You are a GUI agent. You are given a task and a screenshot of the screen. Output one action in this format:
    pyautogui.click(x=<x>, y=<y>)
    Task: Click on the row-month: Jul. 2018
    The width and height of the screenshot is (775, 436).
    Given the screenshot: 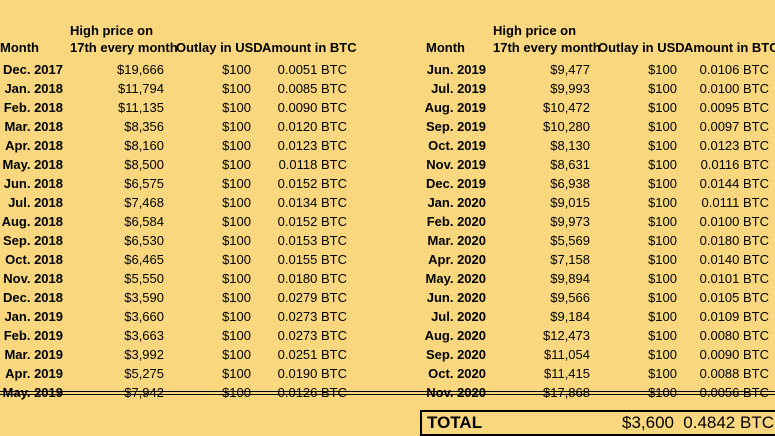 What is the action you would take?
    pyautogui.click(x=35, y=202)
    